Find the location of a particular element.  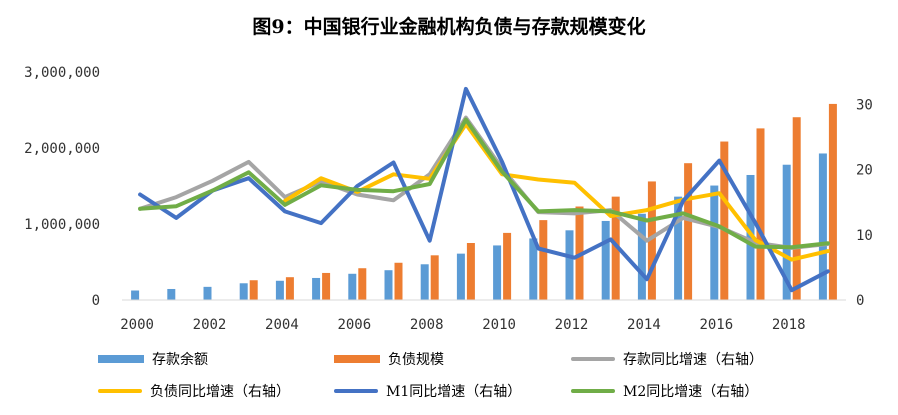

legend-item-liability-yoy: 负债同比增速（右轴） is located at coordinates (194, 391).